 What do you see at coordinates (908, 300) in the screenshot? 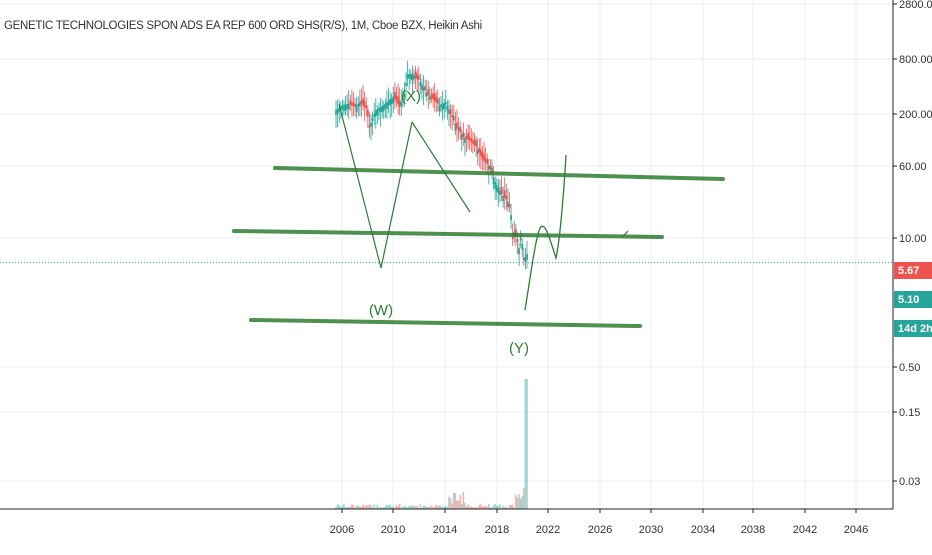
I see `price-badge-text: 5.10` at bounding box center [908, 300].